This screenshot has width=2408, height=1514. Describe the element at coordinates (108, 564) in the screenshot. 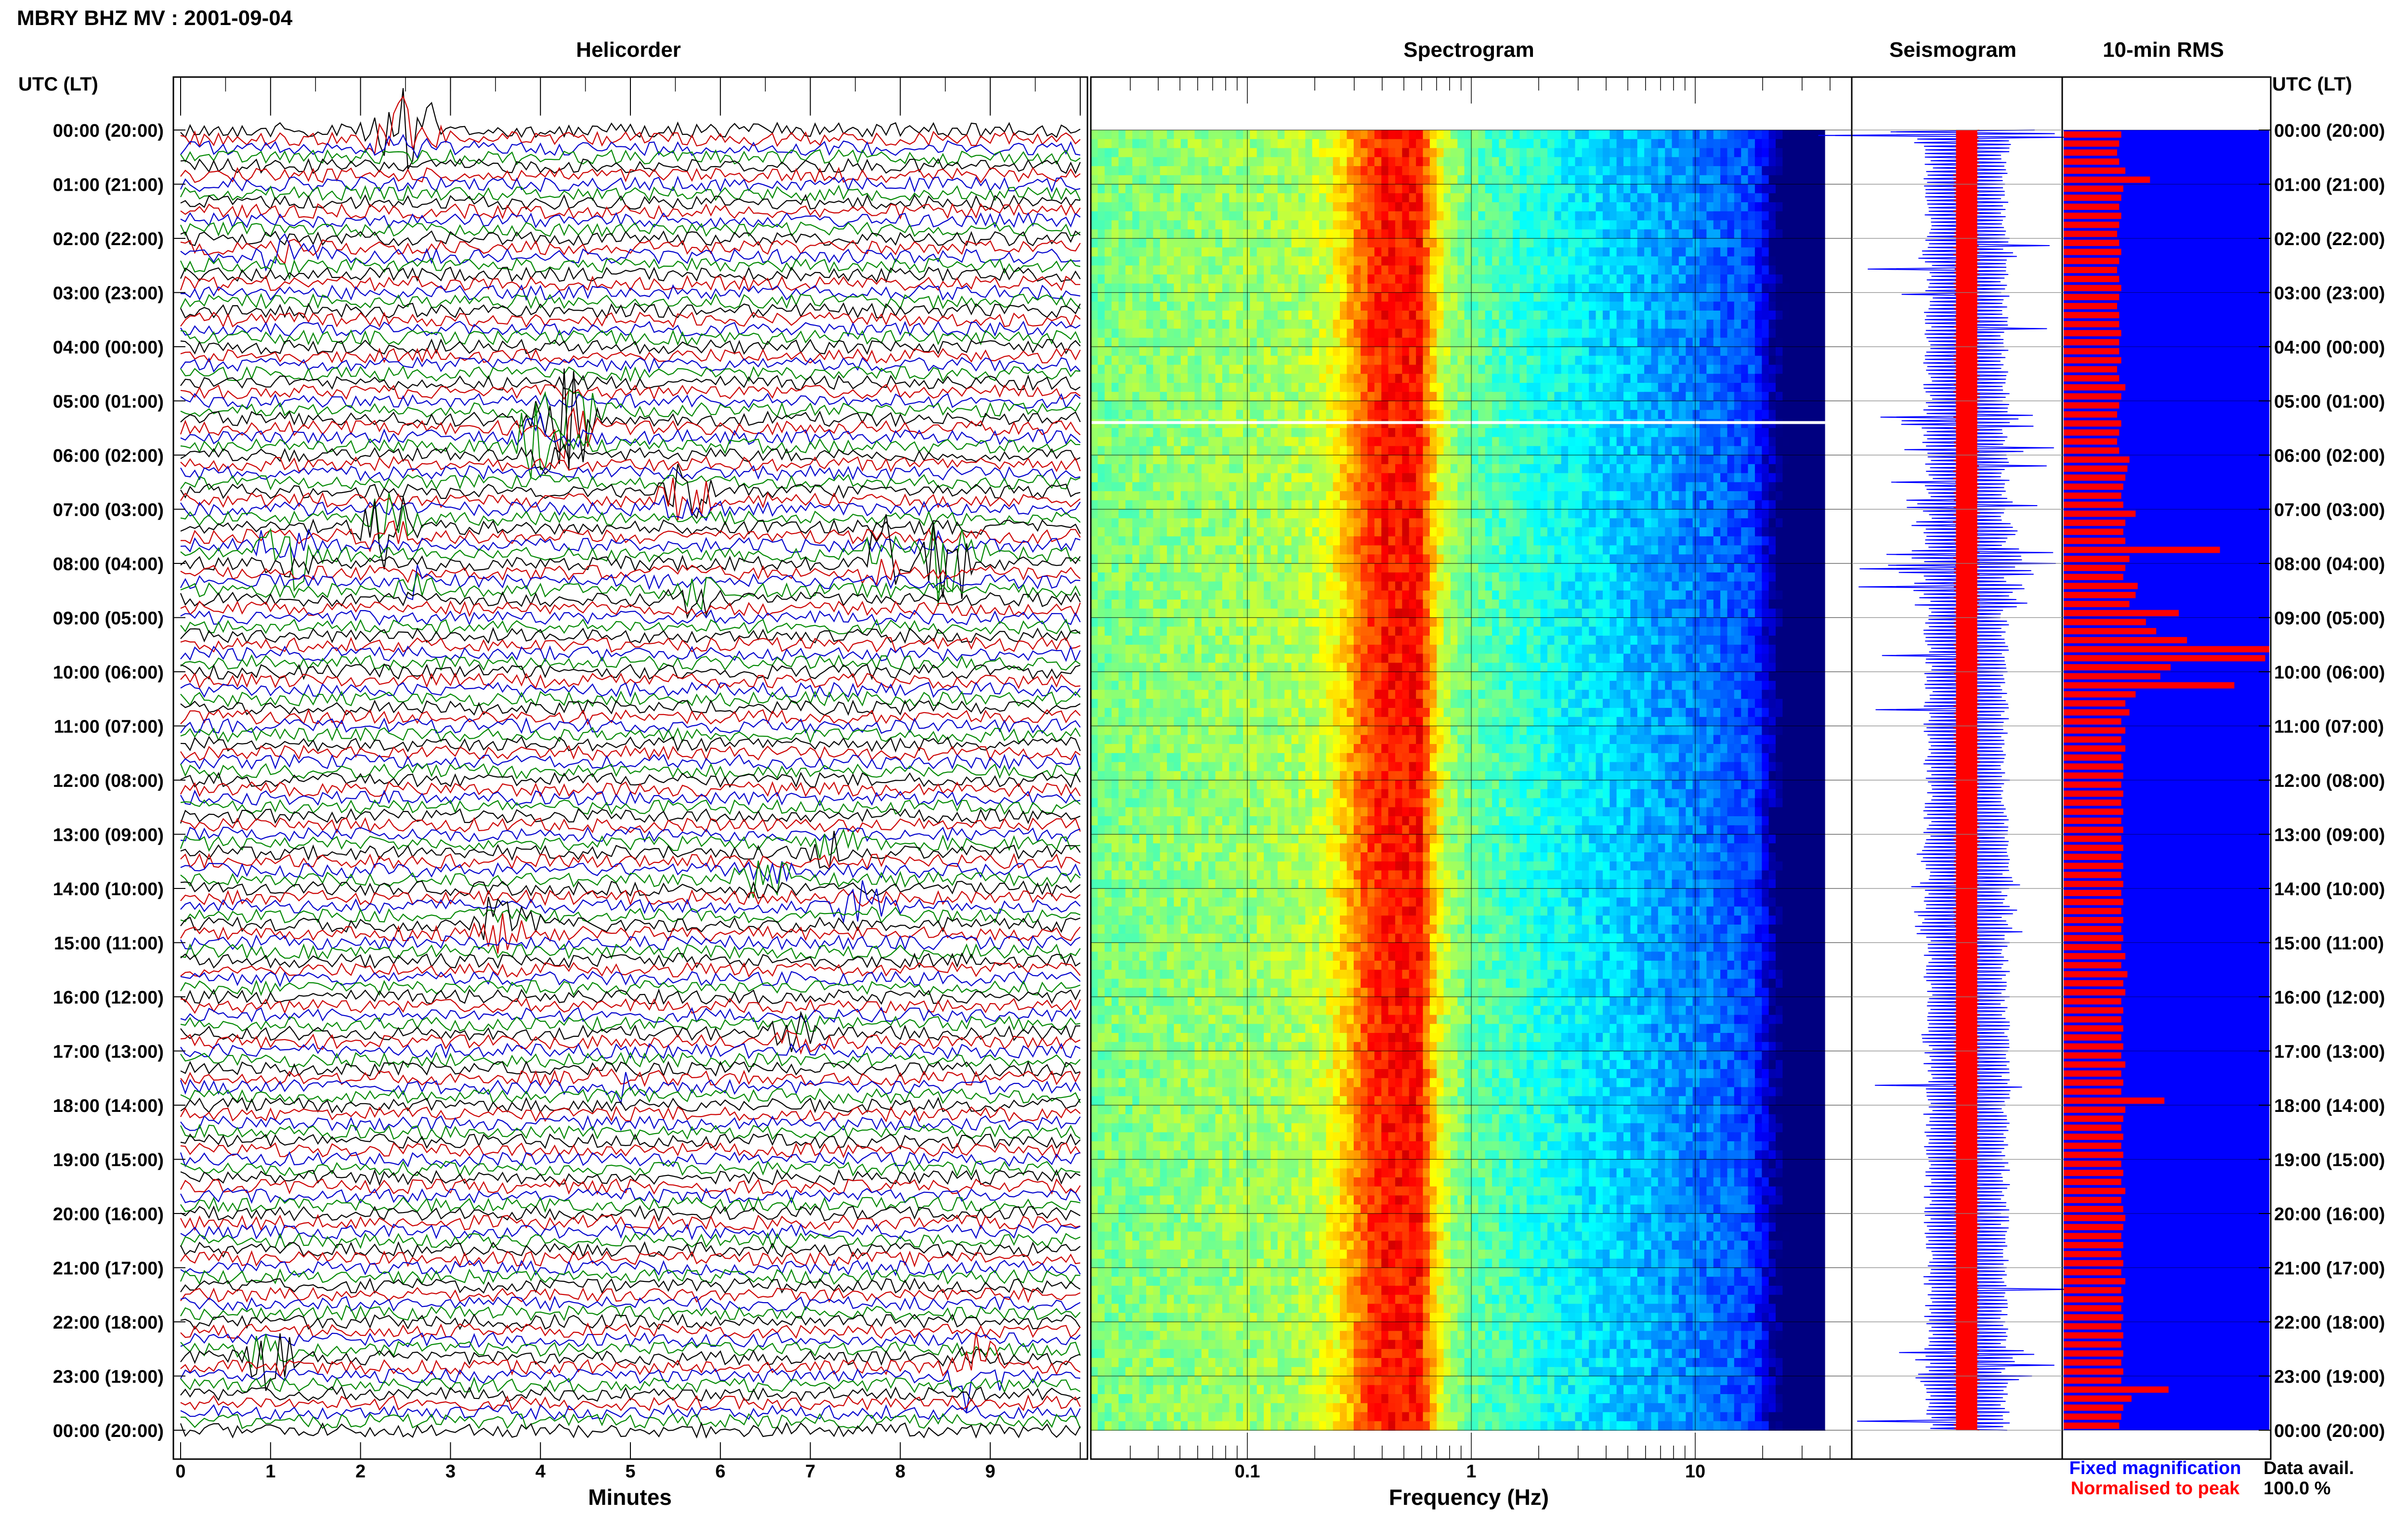

I see `time-label-left: 08:00 (04:00)` at that location.